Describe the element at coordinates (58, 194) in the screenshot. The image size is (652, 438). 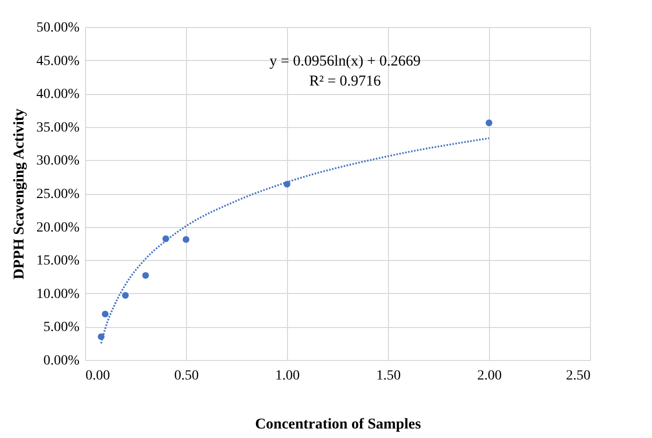
I see `y-tick-label: 25.00%` at that location.